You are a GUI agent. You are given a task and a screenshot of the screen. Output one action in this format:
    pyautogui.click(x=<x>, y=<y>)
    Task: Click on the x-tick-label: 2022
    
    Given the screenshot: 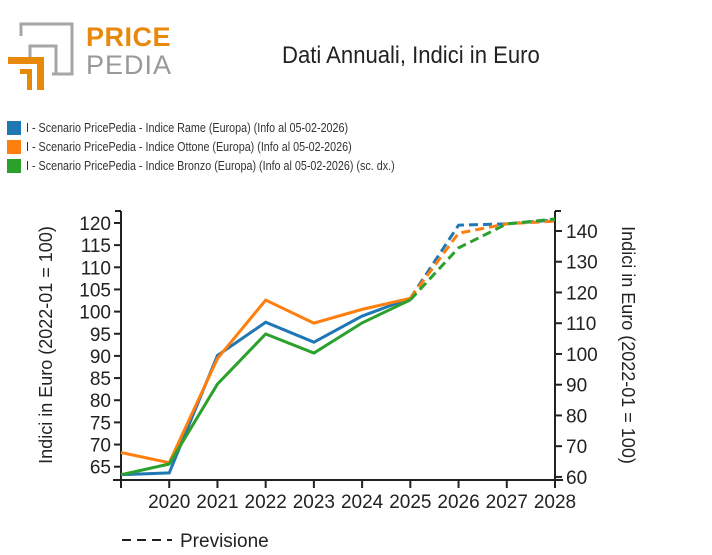 What is the action you would take?
    pyautogui.click(x=266, y=502)
    